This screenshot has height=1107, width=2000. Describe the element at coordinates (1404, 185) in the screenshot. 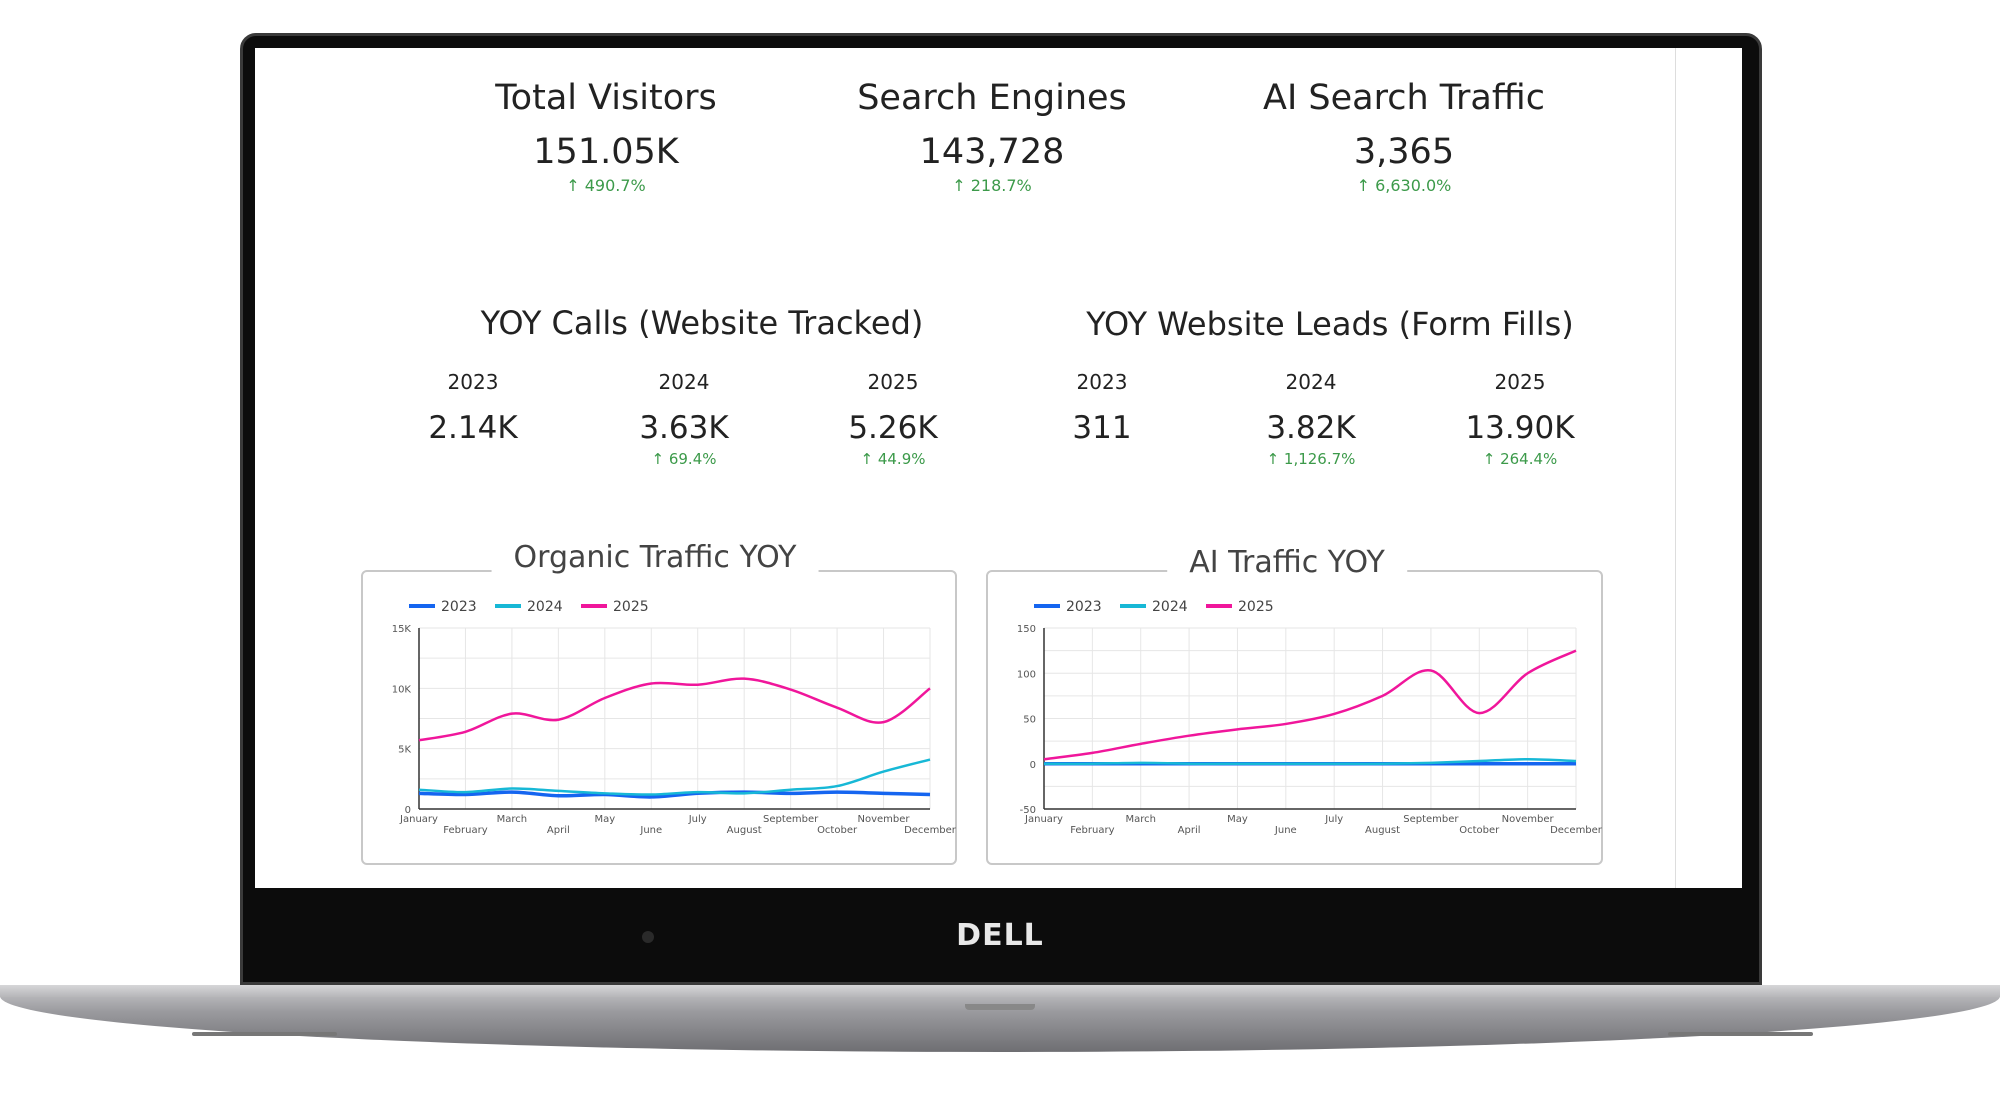

I see `kpi-delta: ↑ 6,630.0%` at that location.